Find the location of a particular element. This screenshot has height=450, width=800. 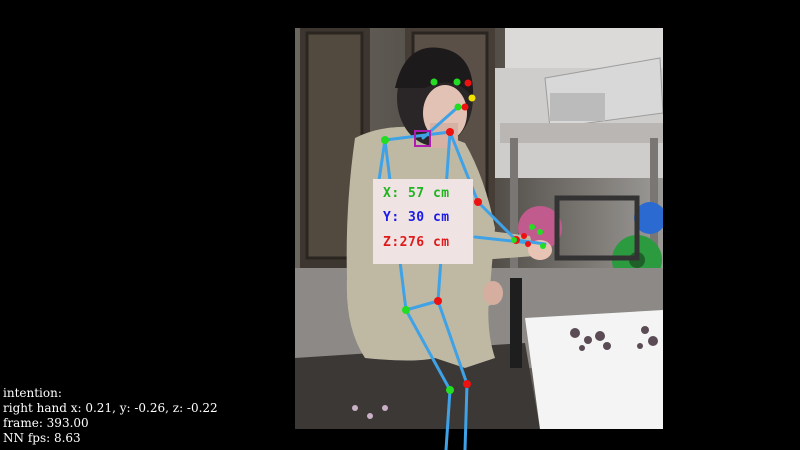

position-readout-panel: X: 57 cm Y: 30 cm Z:276 cm is located at coordinates (423, 221).